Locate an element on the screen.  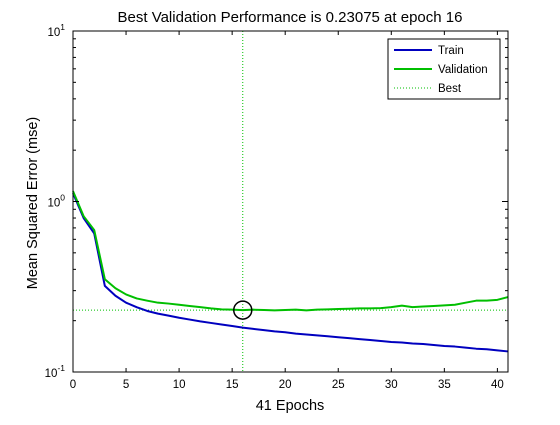
legend-label-train: Train is located at coordinates (451, 51).